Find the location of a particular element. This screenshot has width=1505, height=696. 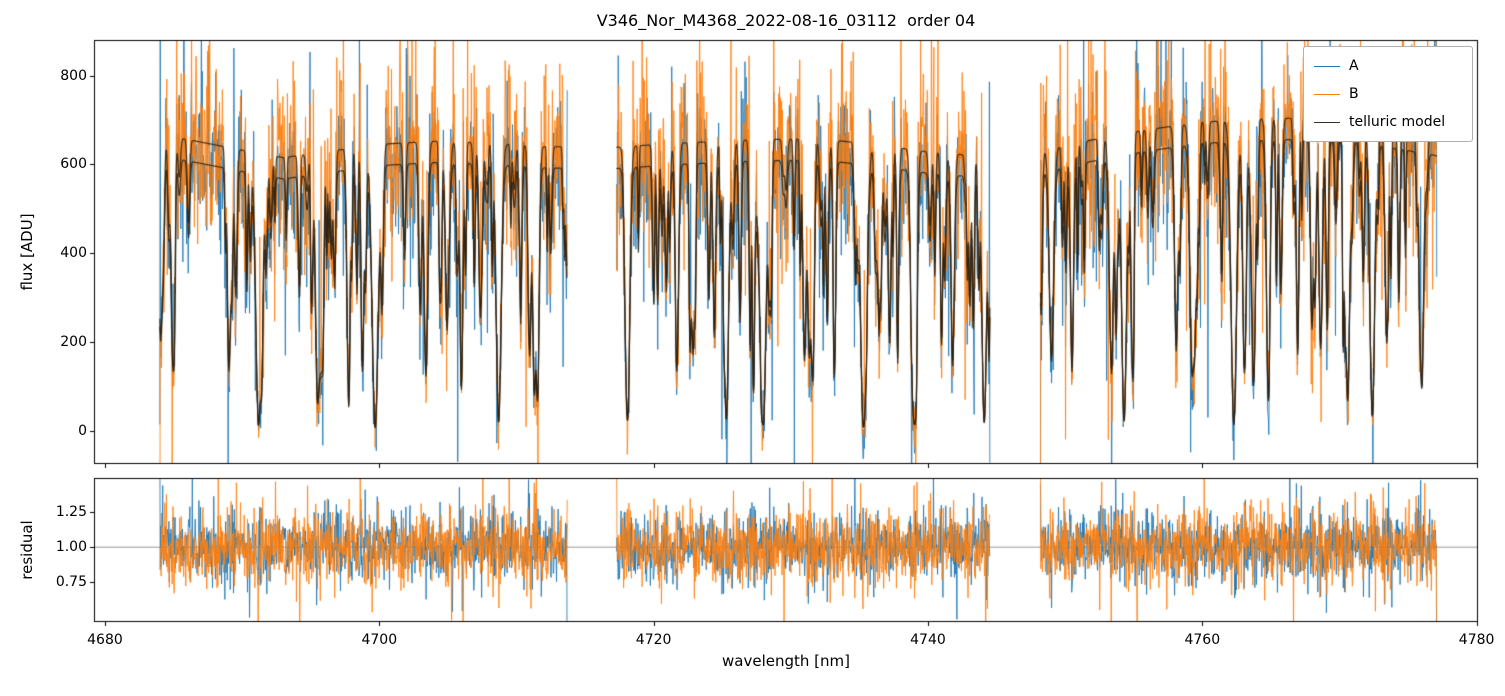

legend-label-a: A is located at coordinates (1354, 66).